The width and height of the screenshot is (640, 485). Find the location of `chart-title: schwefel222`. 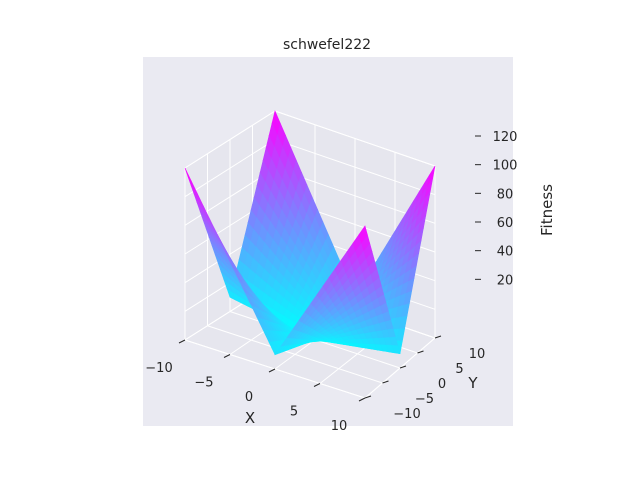

chart-title: schwefel222 is located at coordinates (327, 45).